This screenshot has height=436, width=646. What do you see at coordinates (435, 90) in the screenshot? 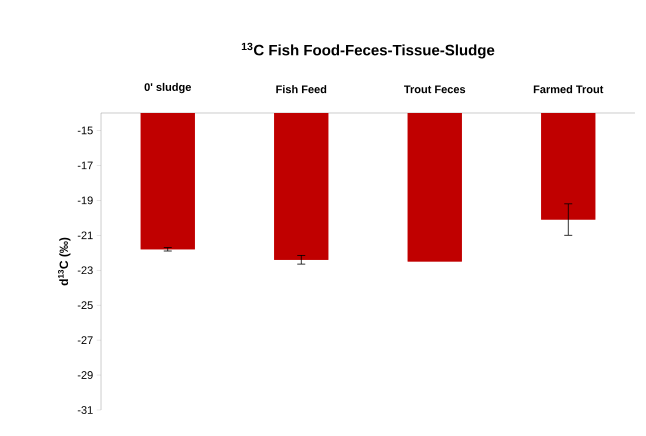
I see `x-tick-label: Trout Feces` at bounding box center [435, 90].